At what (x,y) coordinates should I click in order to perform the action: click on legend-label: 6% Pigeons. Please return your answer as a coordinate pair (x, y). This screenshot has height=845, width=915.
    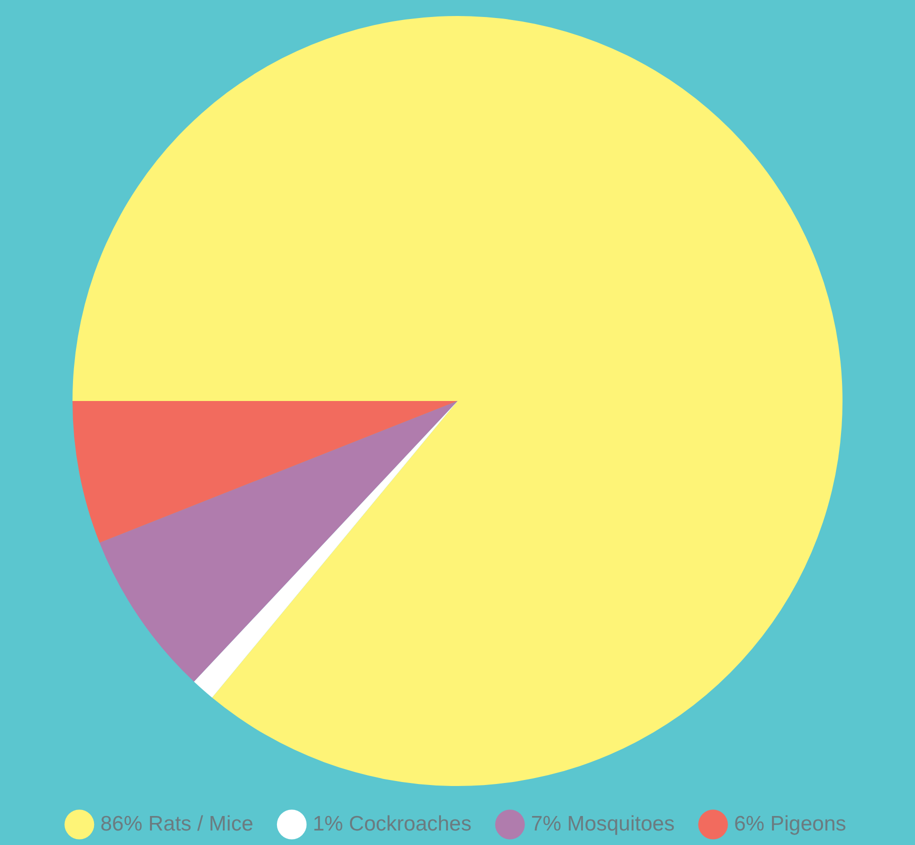
    Looking at the image, I should click on (790, 824).